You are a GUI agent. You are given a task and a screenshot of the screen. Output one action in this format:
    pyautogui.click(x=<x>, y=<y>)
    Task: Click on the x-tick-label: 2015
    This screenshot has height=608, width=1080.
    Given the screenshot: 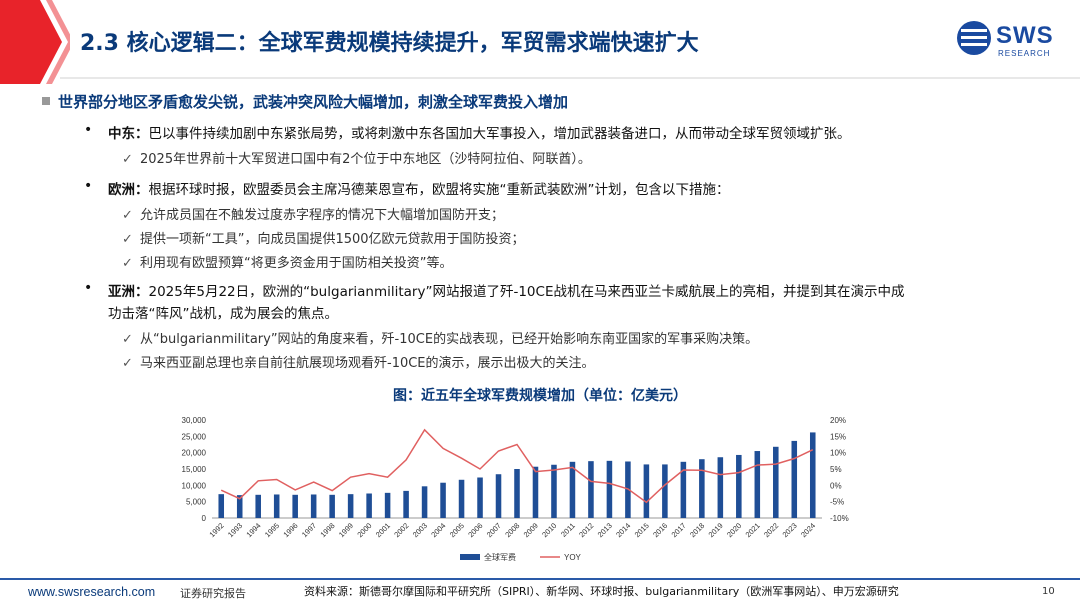 What is the action you would take?
    pyautogui.click(x=642, y=530)
    